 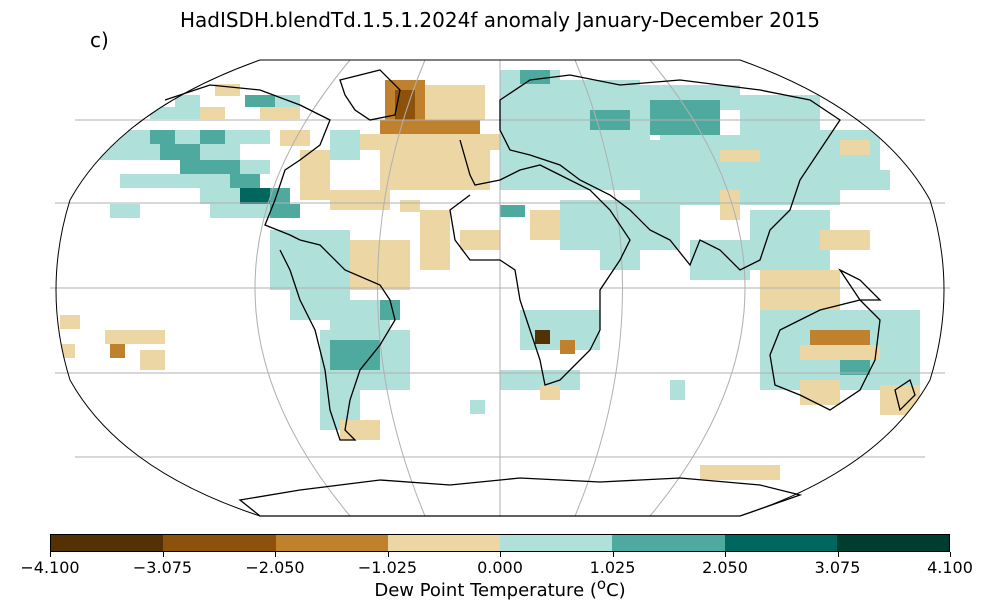 What do you see at coordinates (99, 40) in the screenshot?
I see `panel-label: c)` at bounding box center [99, 40].